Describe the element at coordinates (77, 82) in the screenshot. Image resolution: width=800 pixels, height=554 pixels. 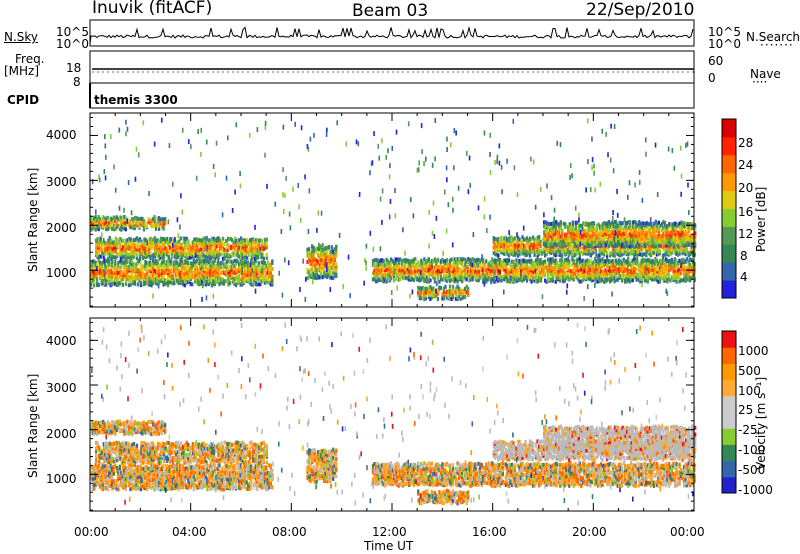
I see `freq-tick-bottom: 8` at that location.